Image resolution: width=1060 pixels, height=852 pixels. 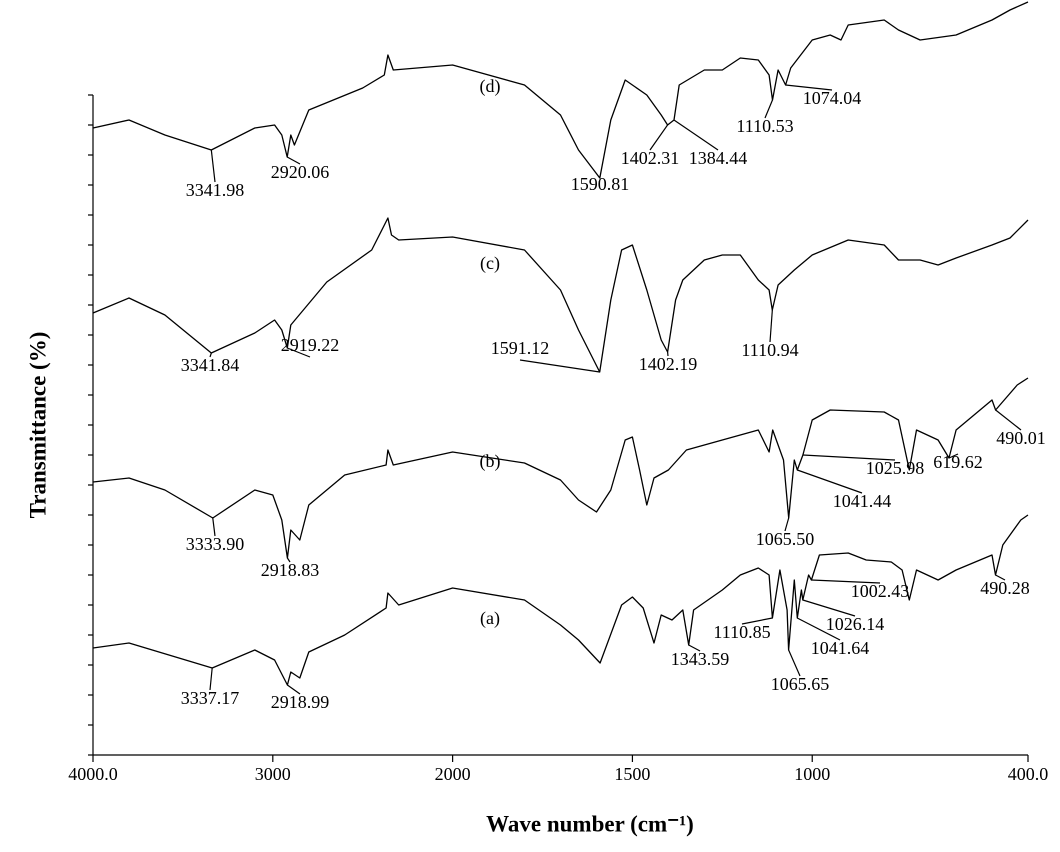 I want to click on peak-label: 1002.43, so click(x=880, y=591).